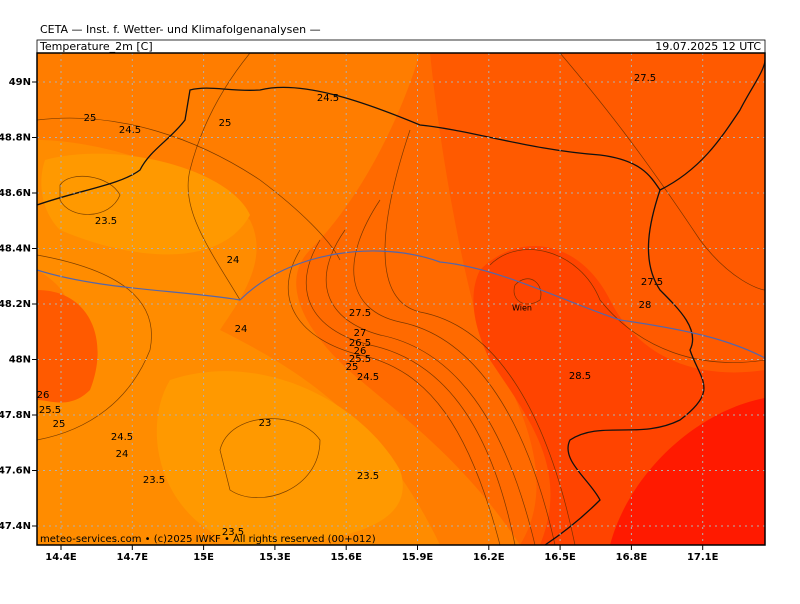 The width and height of the screenshot is (800, 604). What do you see at coordinates (15, 304) in the screenshot?
I see `y-axis-label: 48.2N` at bounding box center [15, 304].